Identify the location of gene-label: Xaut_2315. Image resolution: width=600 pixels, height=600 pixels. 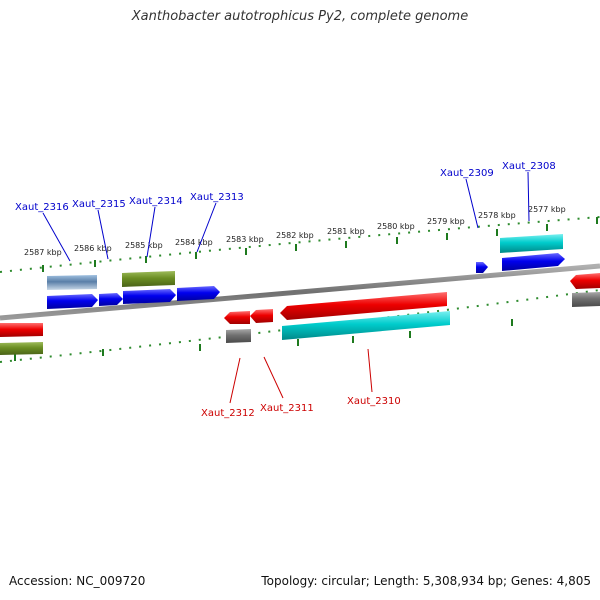
(99, 204).